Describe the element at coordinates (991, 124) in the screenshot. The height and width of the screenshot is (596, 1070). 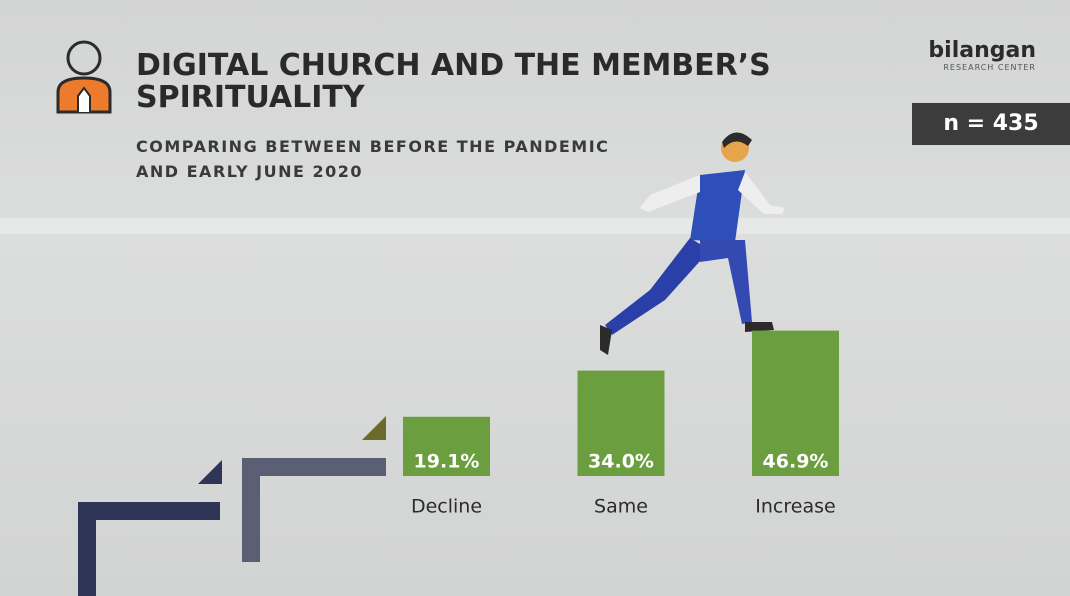
I see `sample-size: n = 435` at that location.